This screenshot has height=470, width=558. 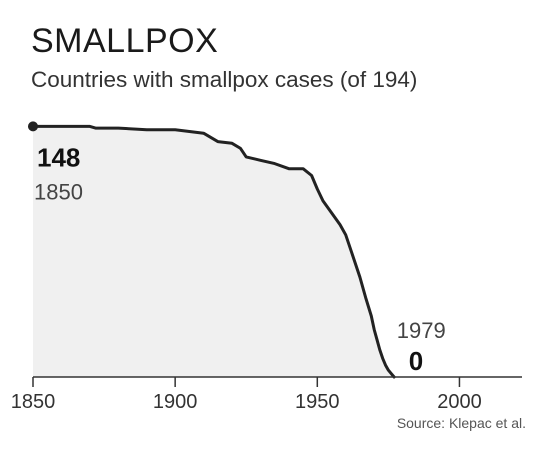 I want to click on annotation-start-year: 1850, so click(x=58, y=191).